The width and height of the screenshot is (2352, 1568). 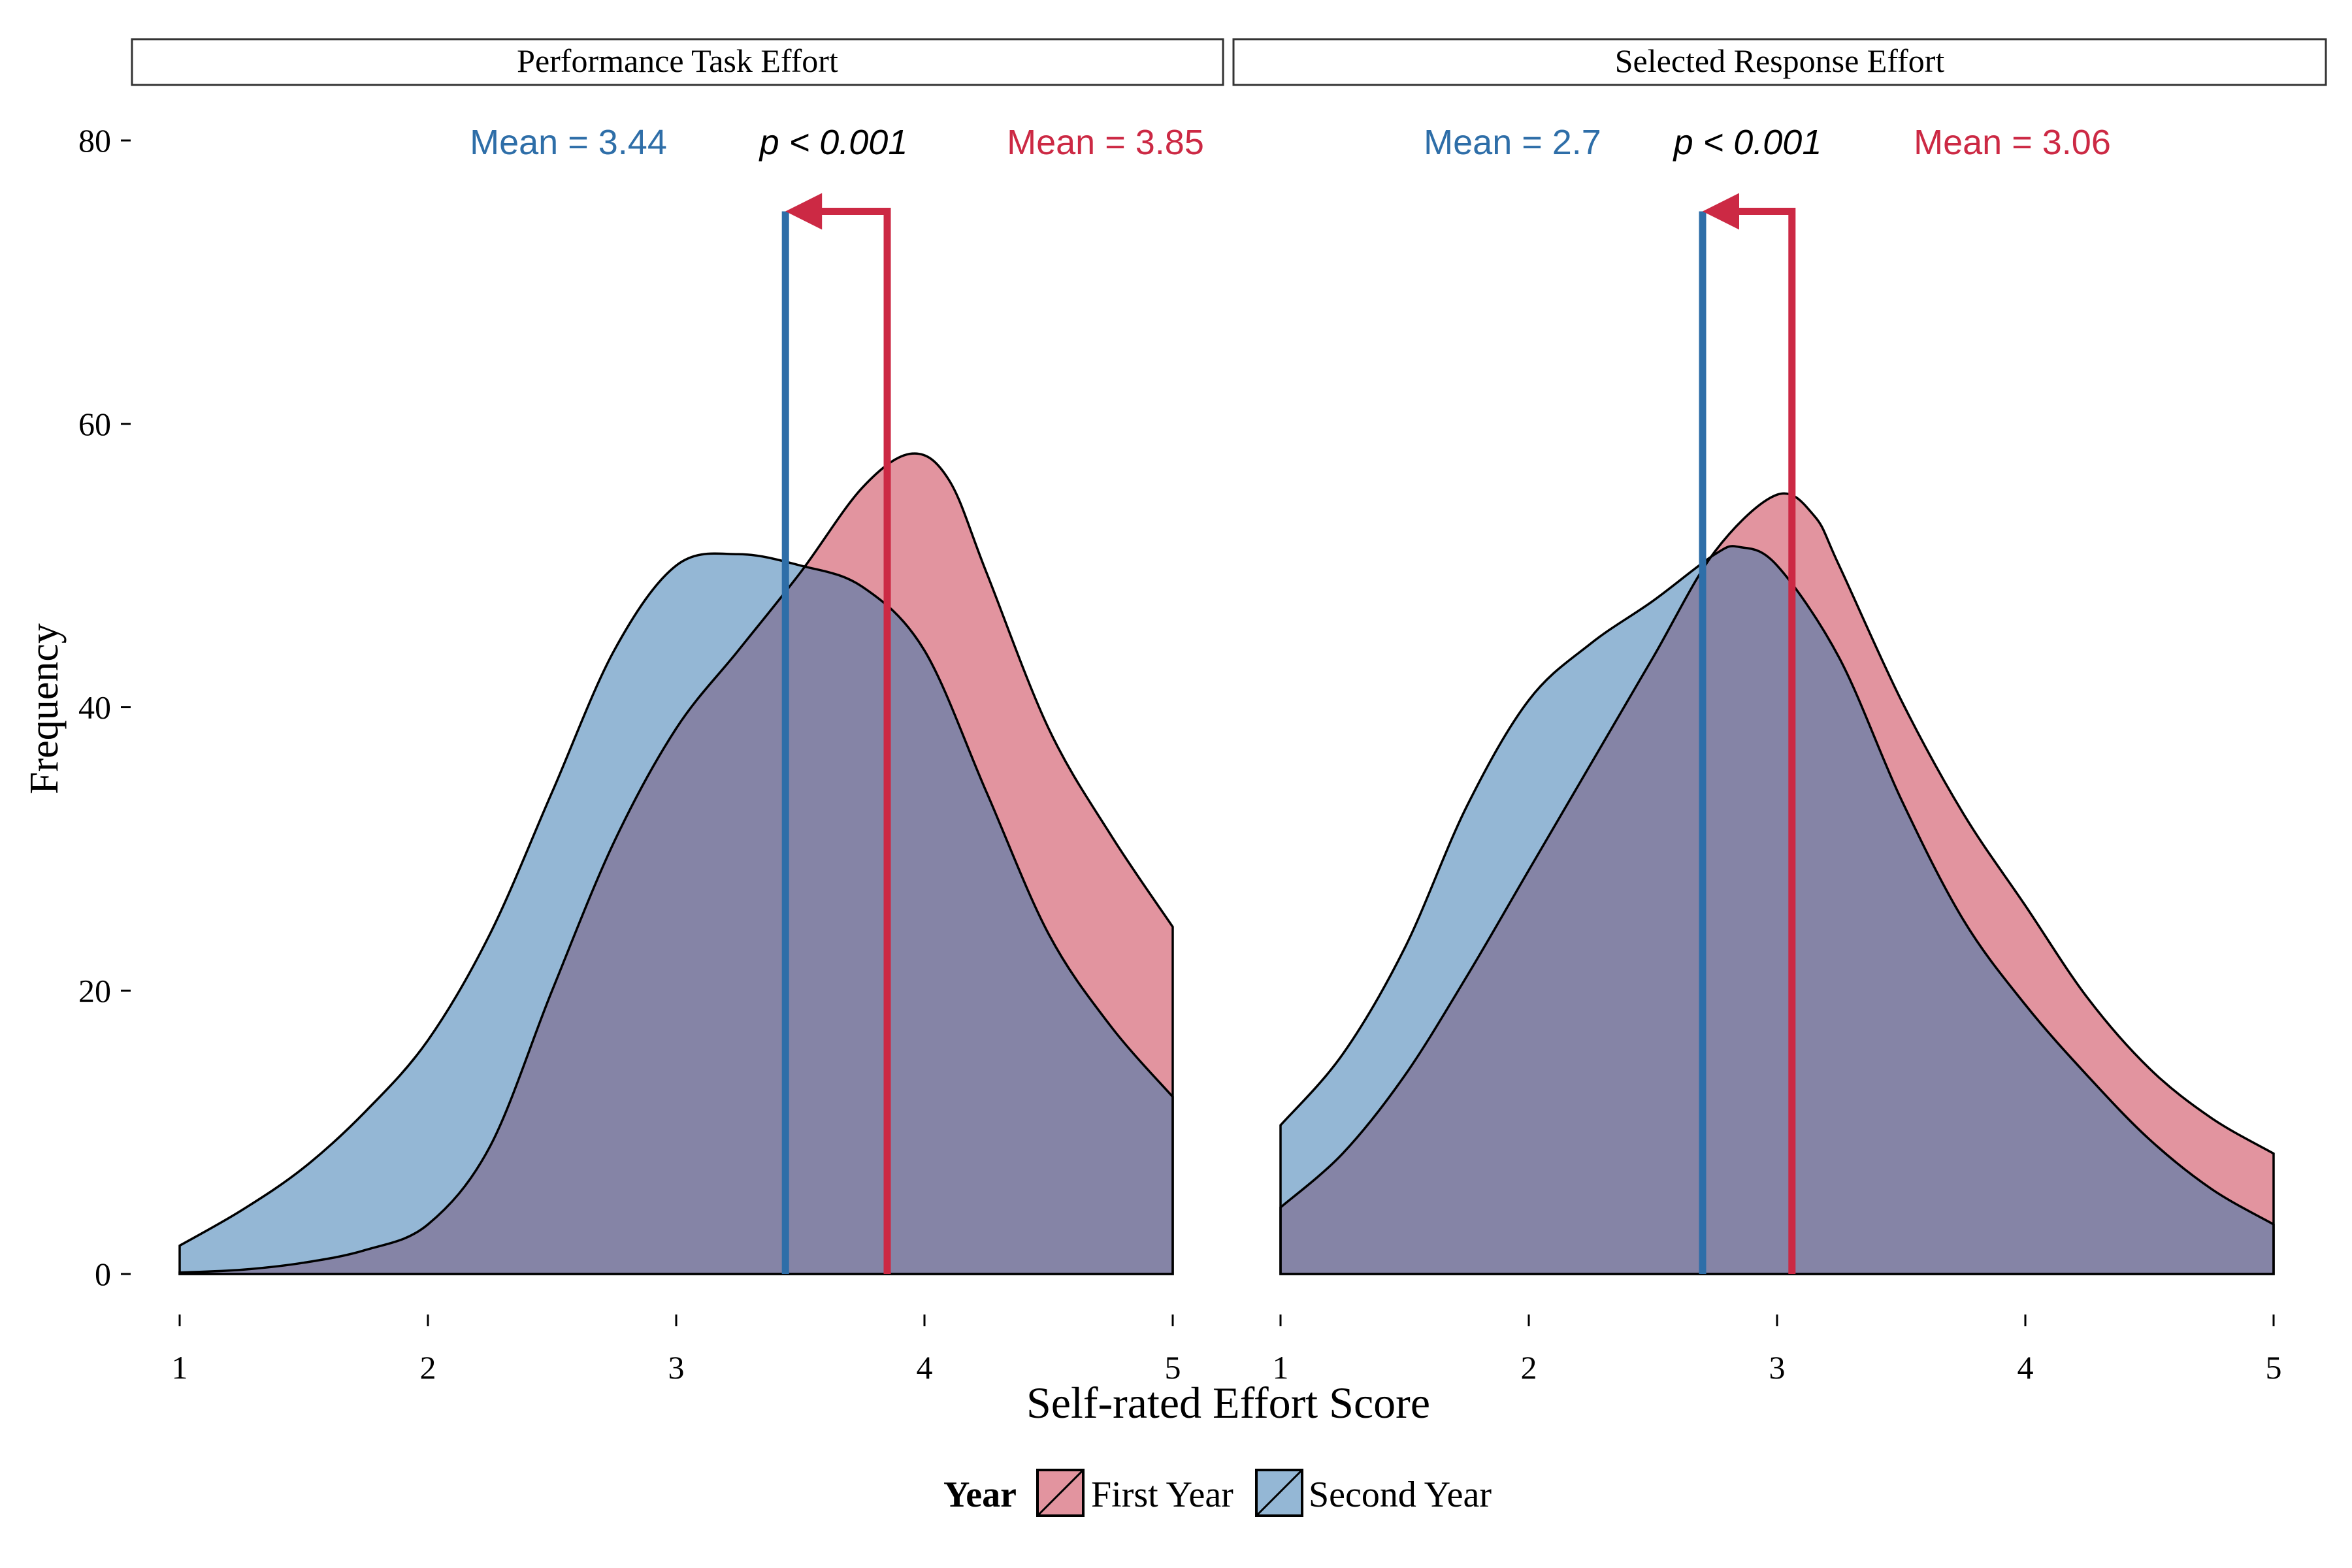 What do you see at coordinates (1228, 1403) in the screenshot?
I see `x-axis-label: Self-rated Effort Score` at bounding box center [1228, 1403].